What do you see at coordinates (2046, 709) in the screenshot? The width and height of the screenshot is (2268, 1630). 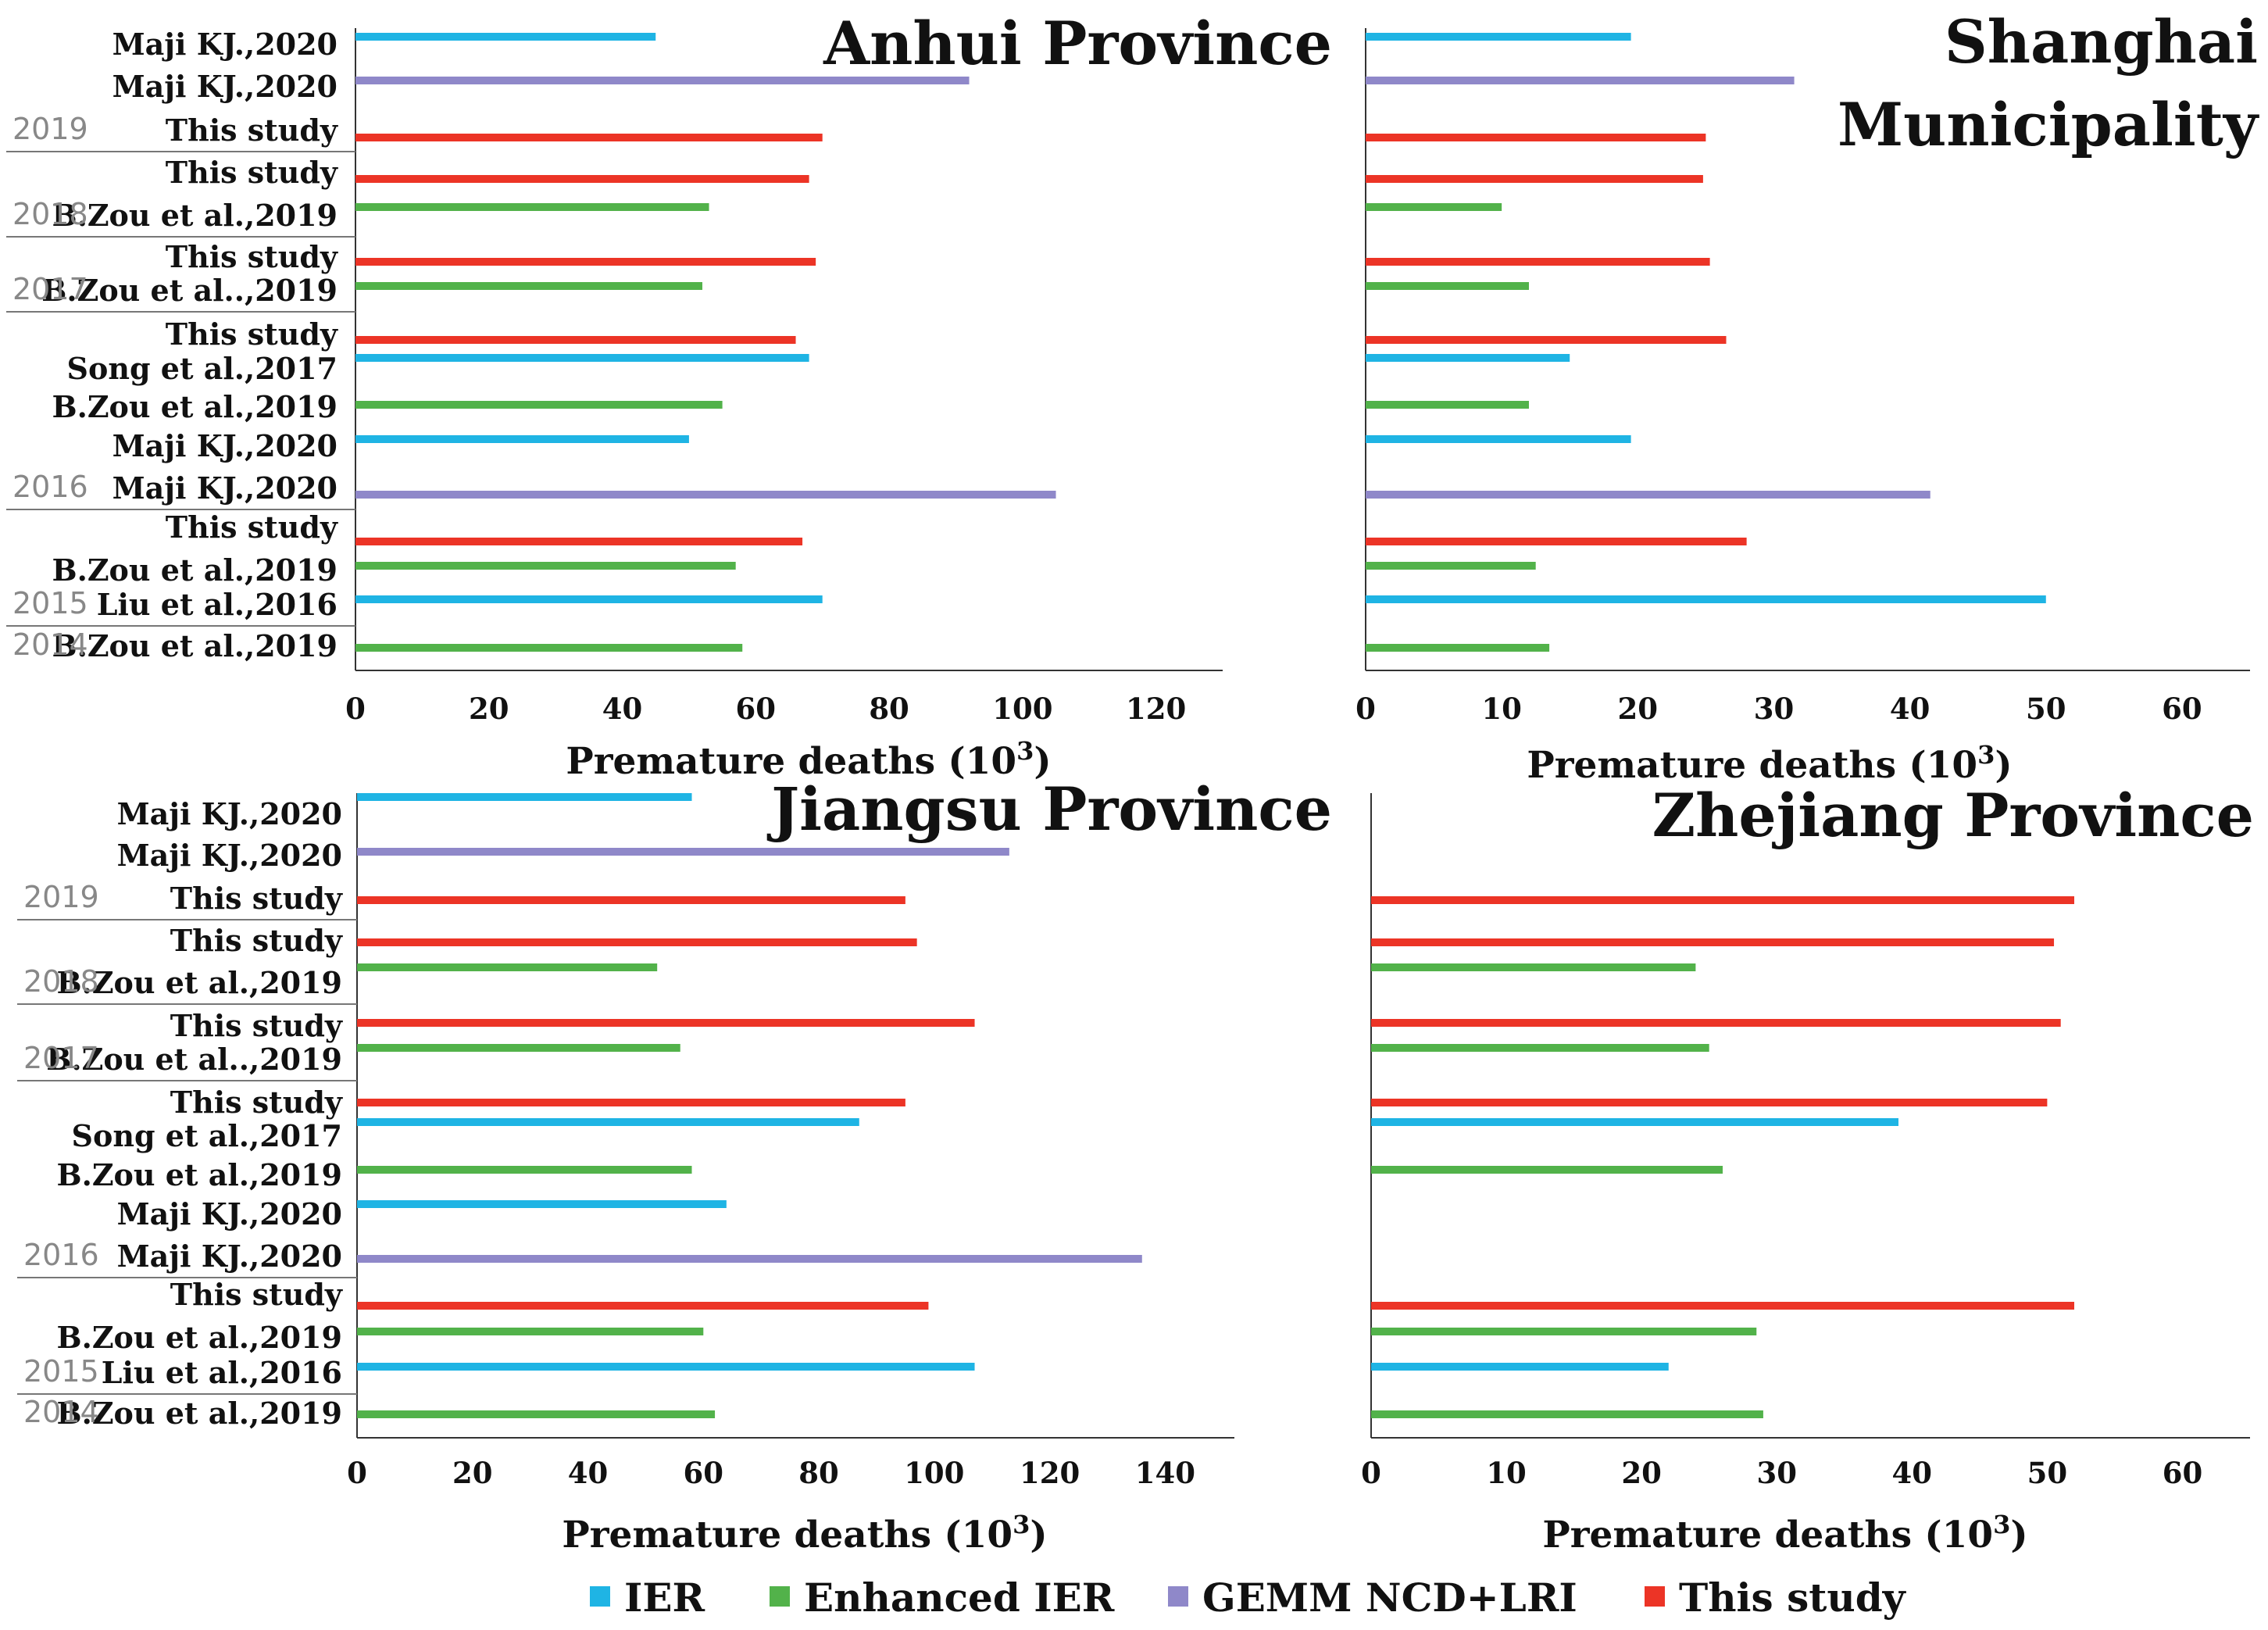 I see `tick-label: 50` at bounding box center [2046, 709].